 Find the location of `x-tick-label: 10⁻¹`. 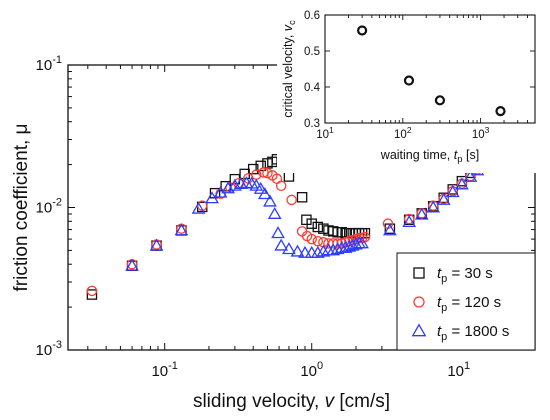

x-tick-label: 10⁻¹ is located at coordinates (164, 370).